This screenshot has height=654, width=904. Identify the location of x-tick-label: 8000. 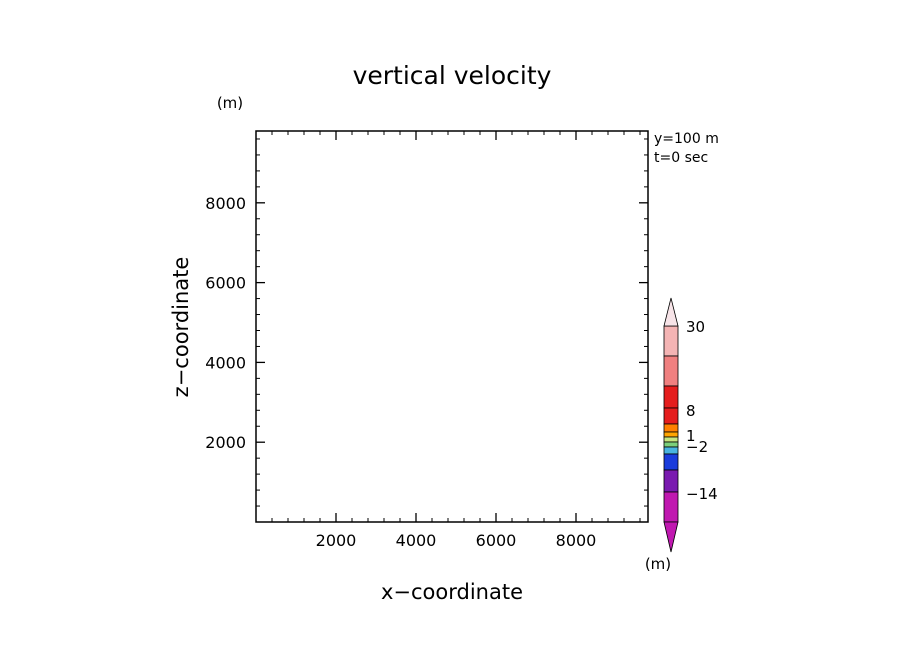
(576, 540).